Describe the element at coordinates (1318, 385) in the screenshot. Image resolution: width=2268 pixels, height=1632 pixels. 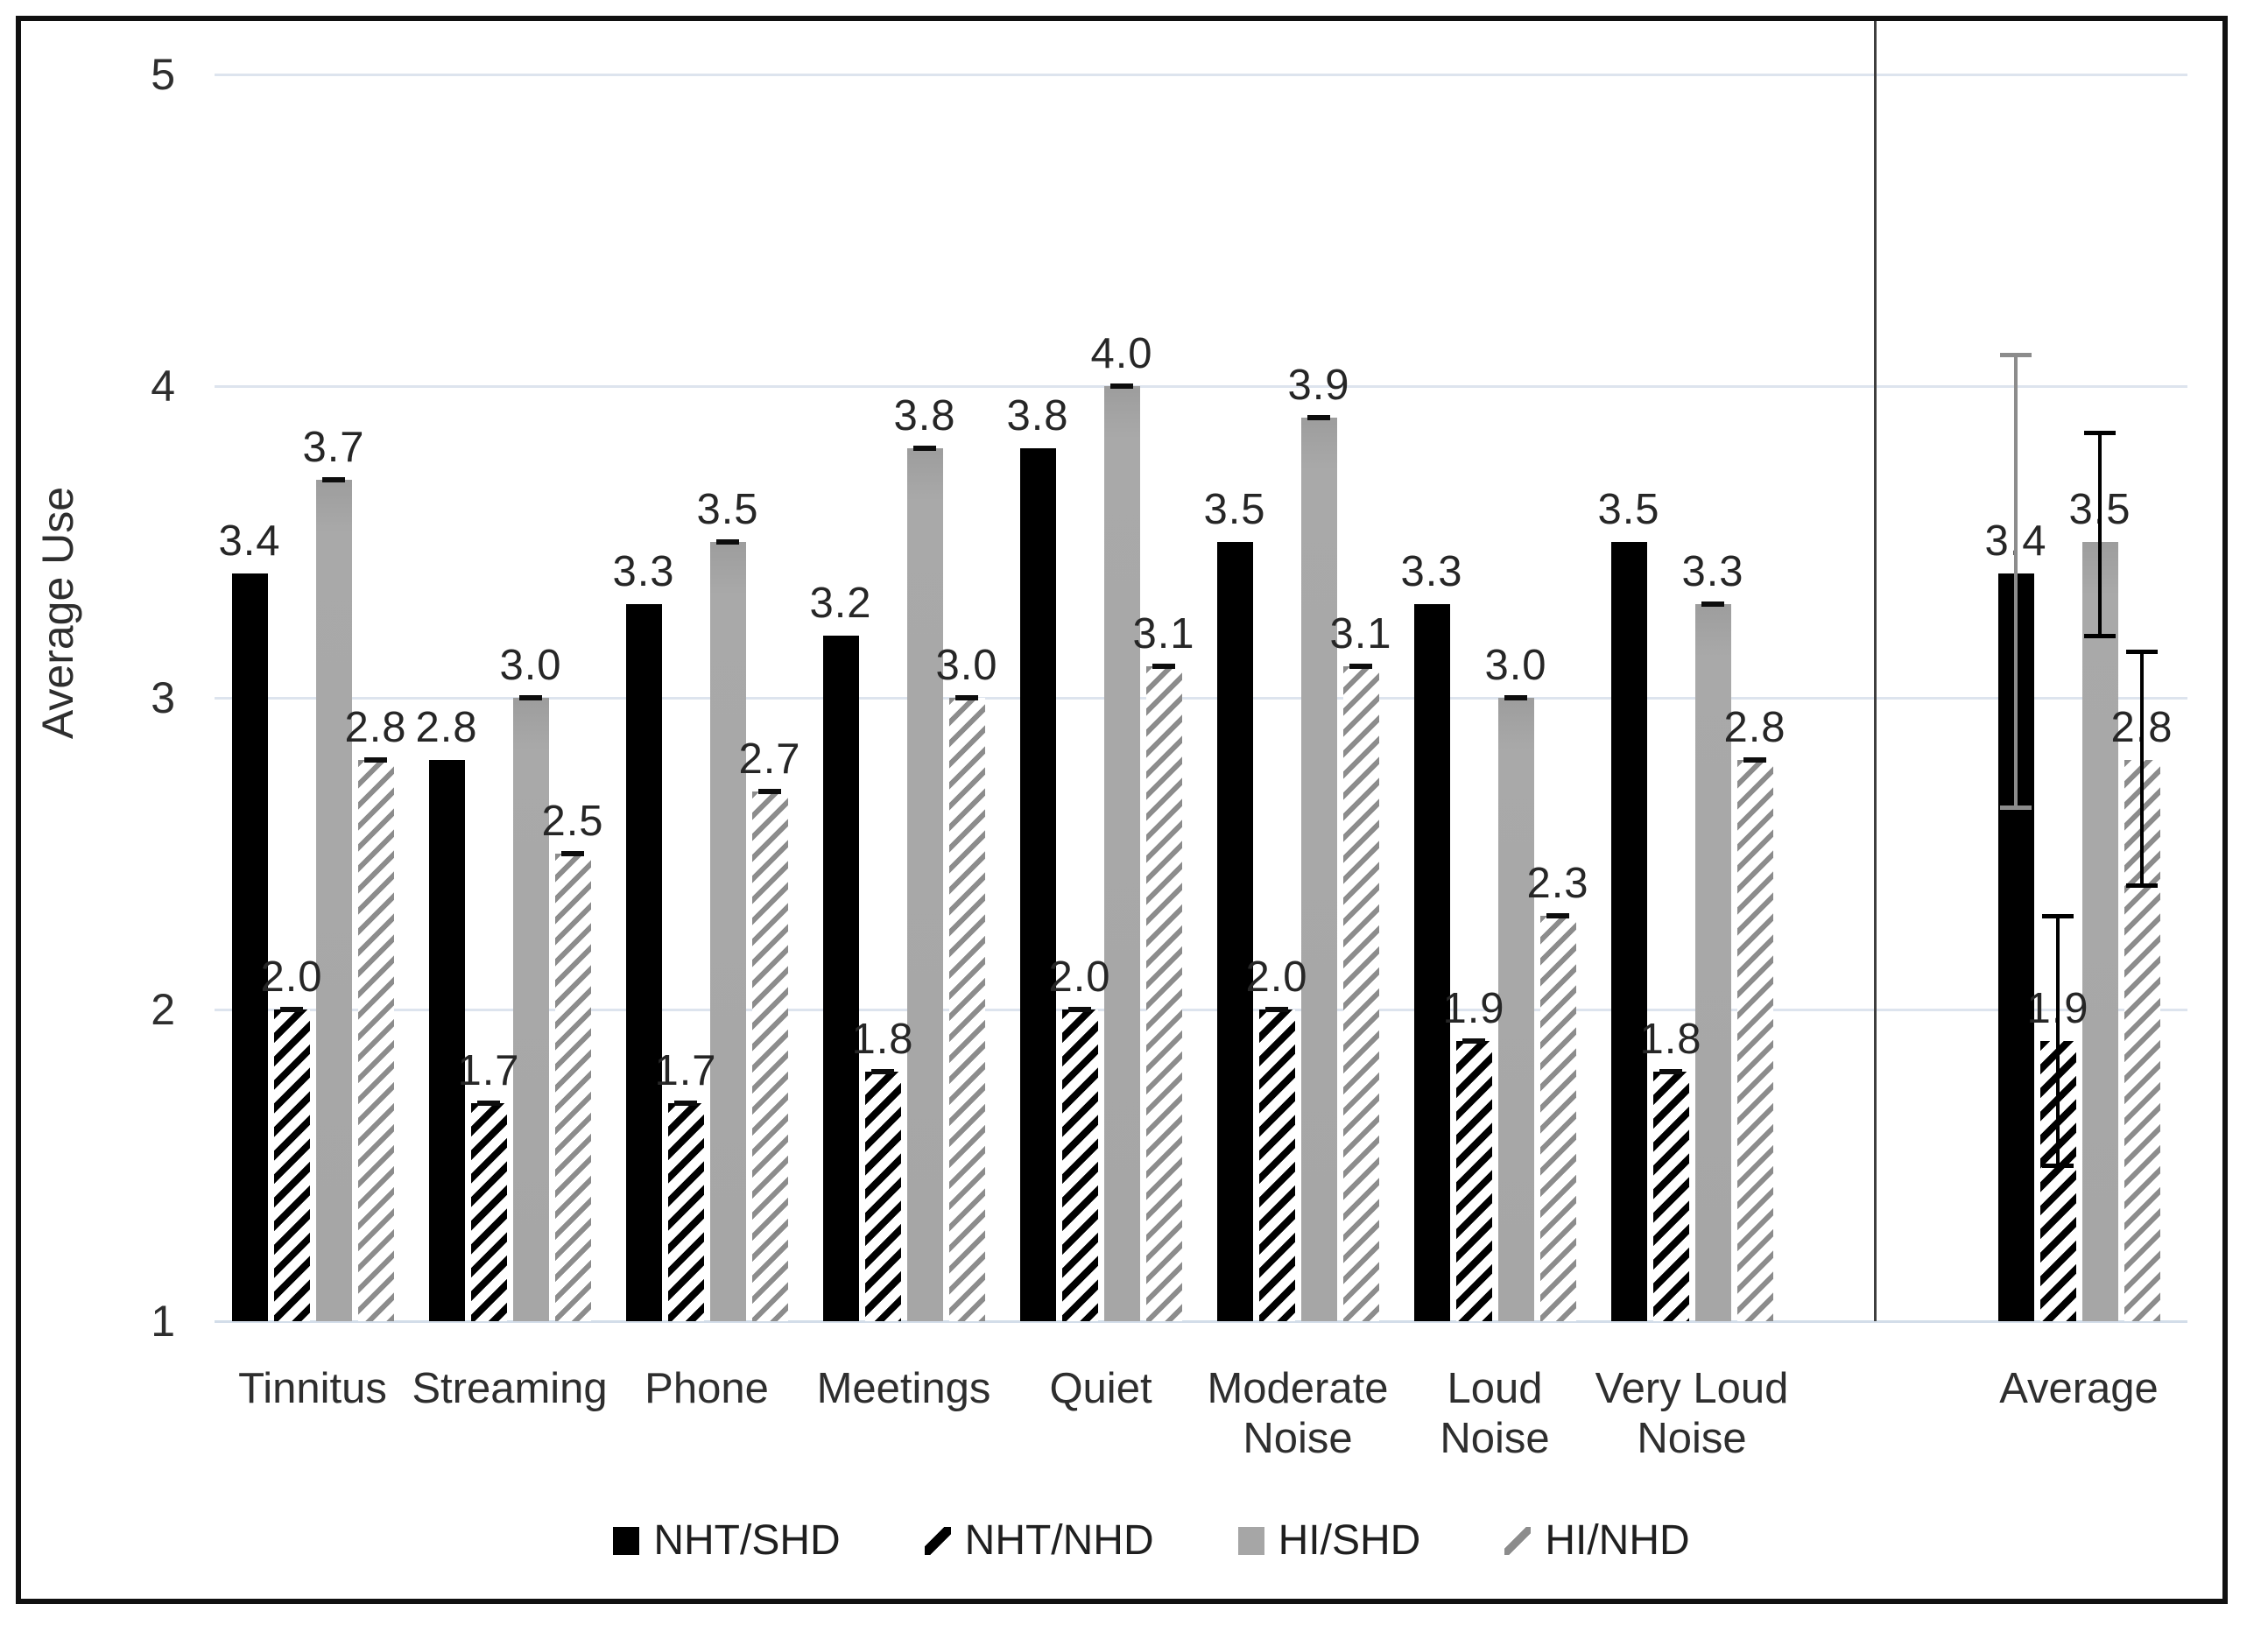
I see `bar-value-label: 3.9` at that location.